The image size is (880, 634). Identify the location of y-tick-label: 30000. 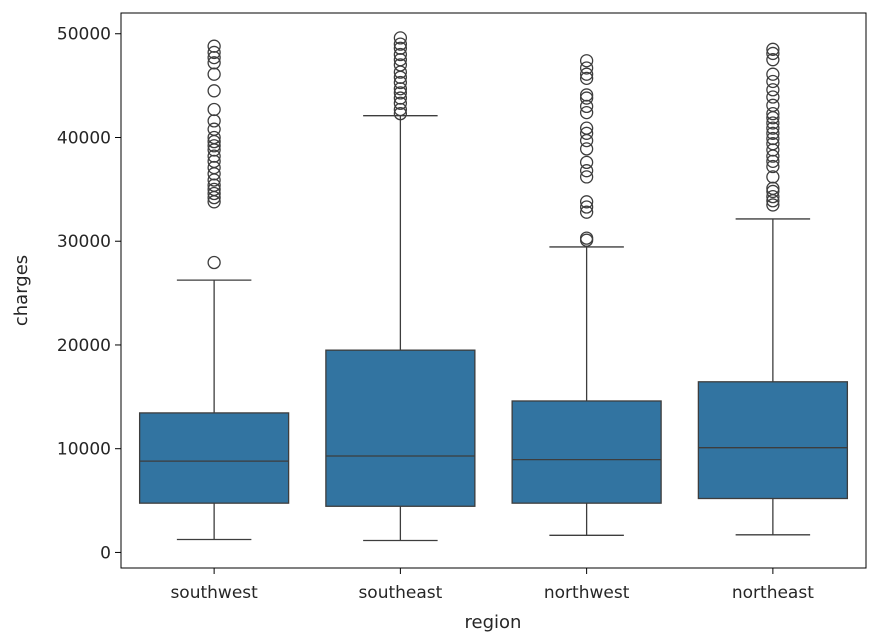
(84, 242).